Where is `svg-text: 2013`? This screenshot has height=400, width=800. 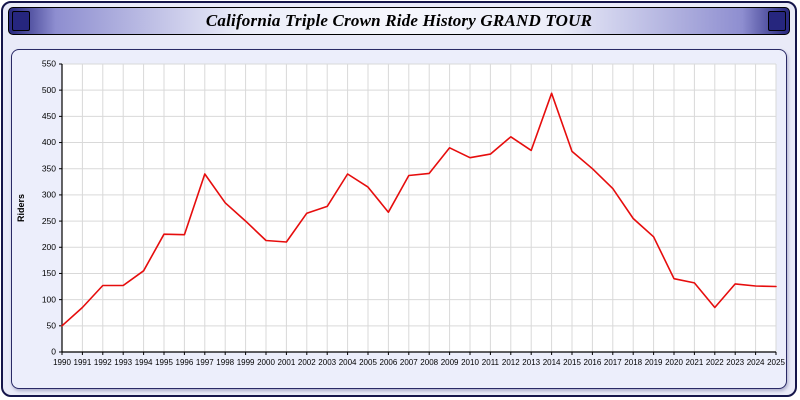 svg-text: 2013 is located at coordinates (531, 362).